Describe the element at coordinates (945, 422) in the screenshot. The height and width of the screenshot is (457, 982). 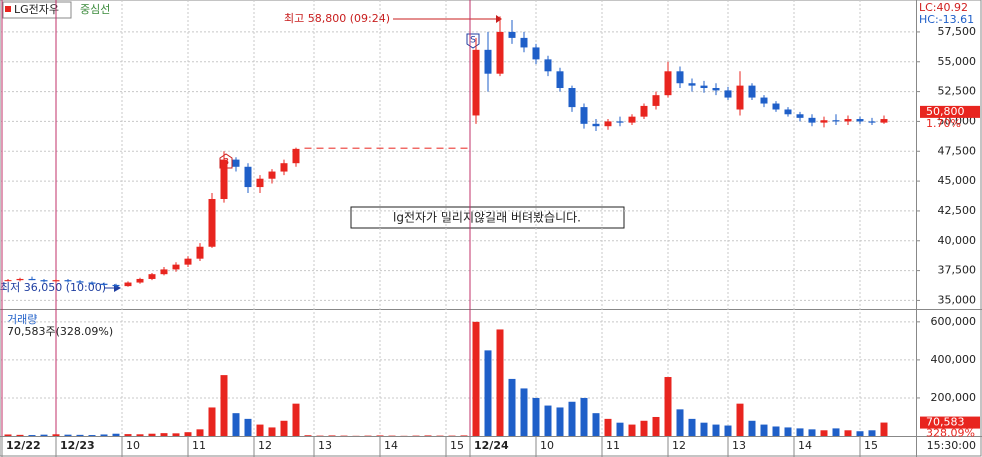
I see `current-volume-label: 70,583` at that location.